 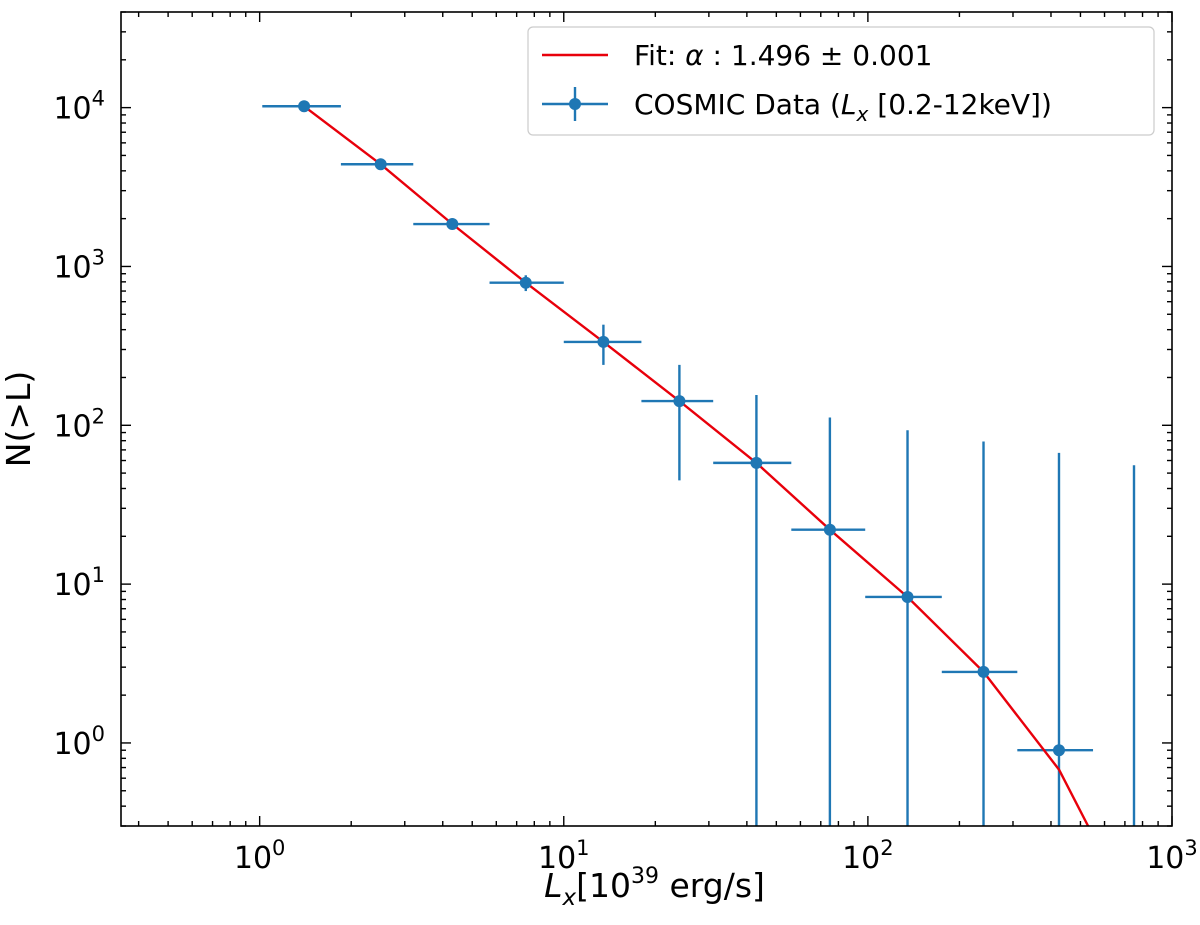 What do you see at coordinates (79, 424) in the screenshot?
I see `y-tick-label: 10²` at bounding box center [79, 424].